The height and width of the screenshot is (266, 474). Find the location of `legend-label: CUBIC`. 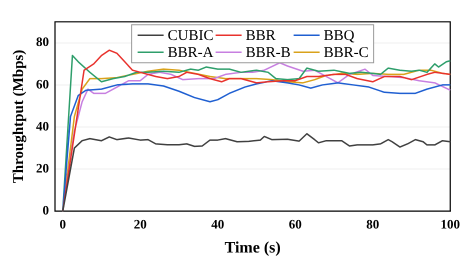

legend-label: CUBIC is located at coordinates (191, 36).